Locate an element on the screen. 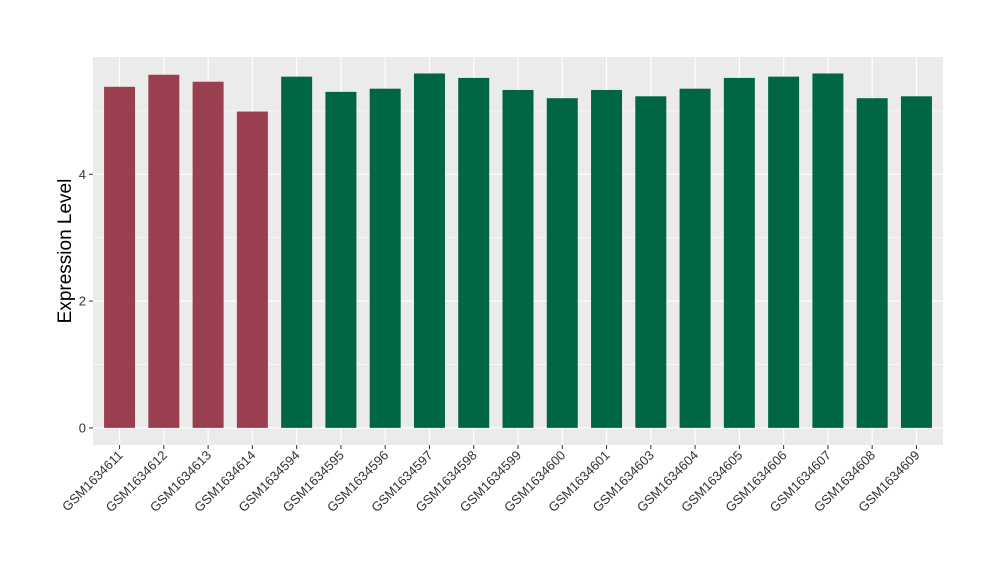 This screenshot has width=1000, height=580. bar-GSM1634605 is located at coordinates (739, 252).